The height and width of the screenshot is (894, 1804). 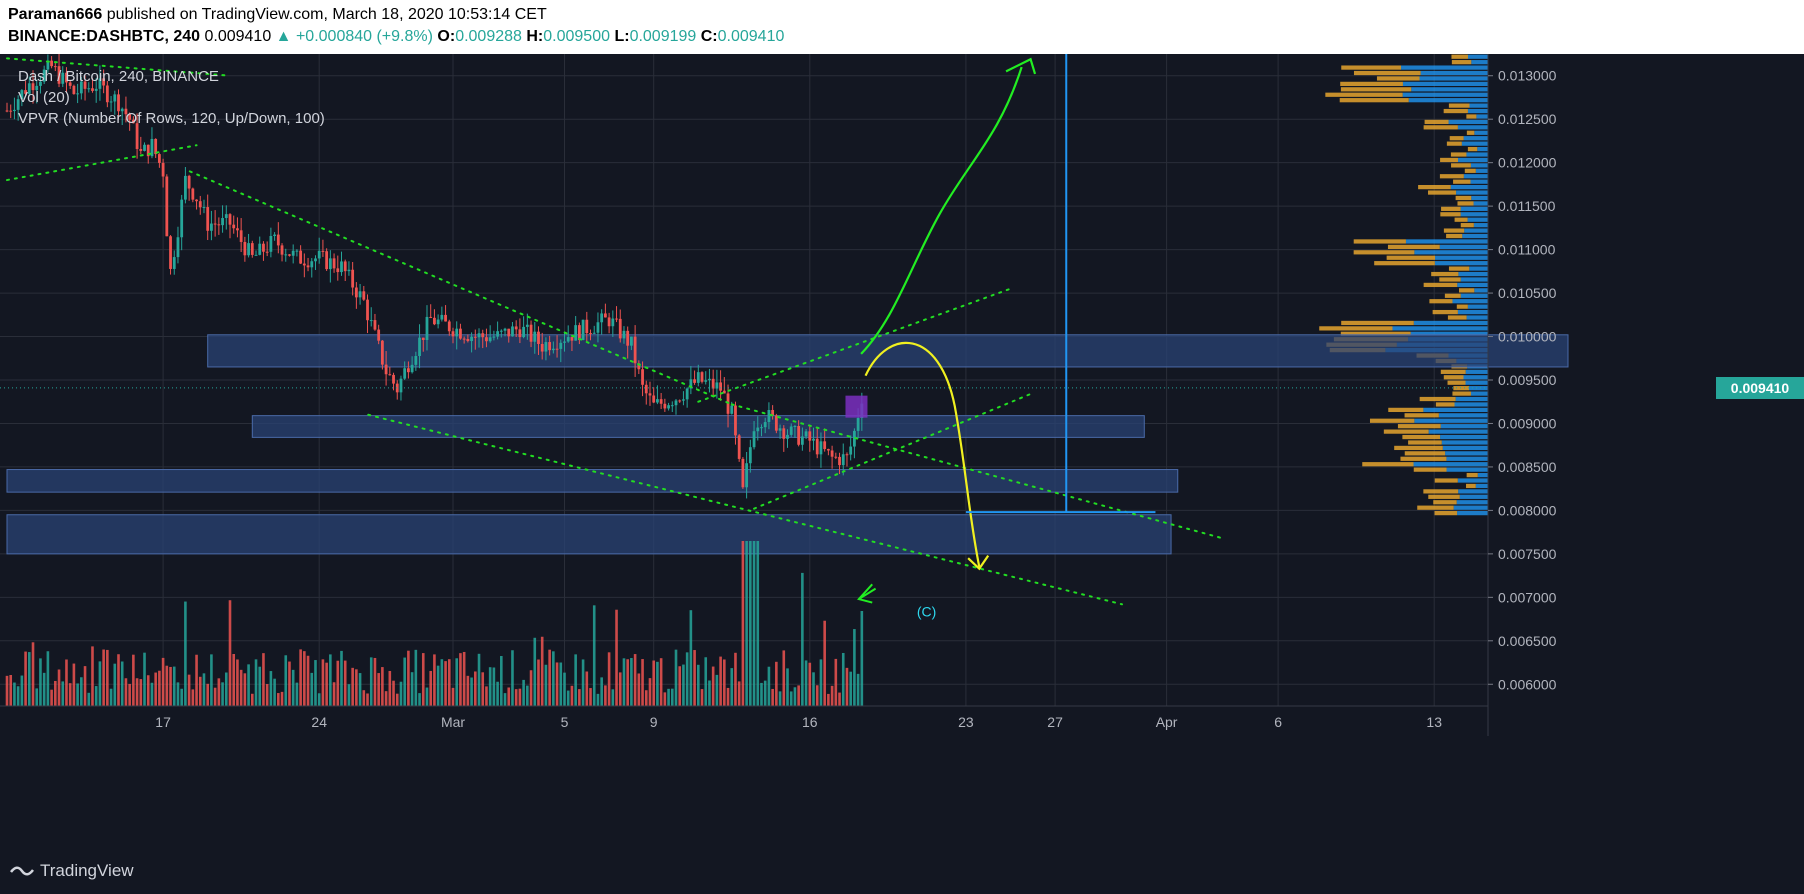 I want to click on wave-label: (C), so click(x=926, y=611).